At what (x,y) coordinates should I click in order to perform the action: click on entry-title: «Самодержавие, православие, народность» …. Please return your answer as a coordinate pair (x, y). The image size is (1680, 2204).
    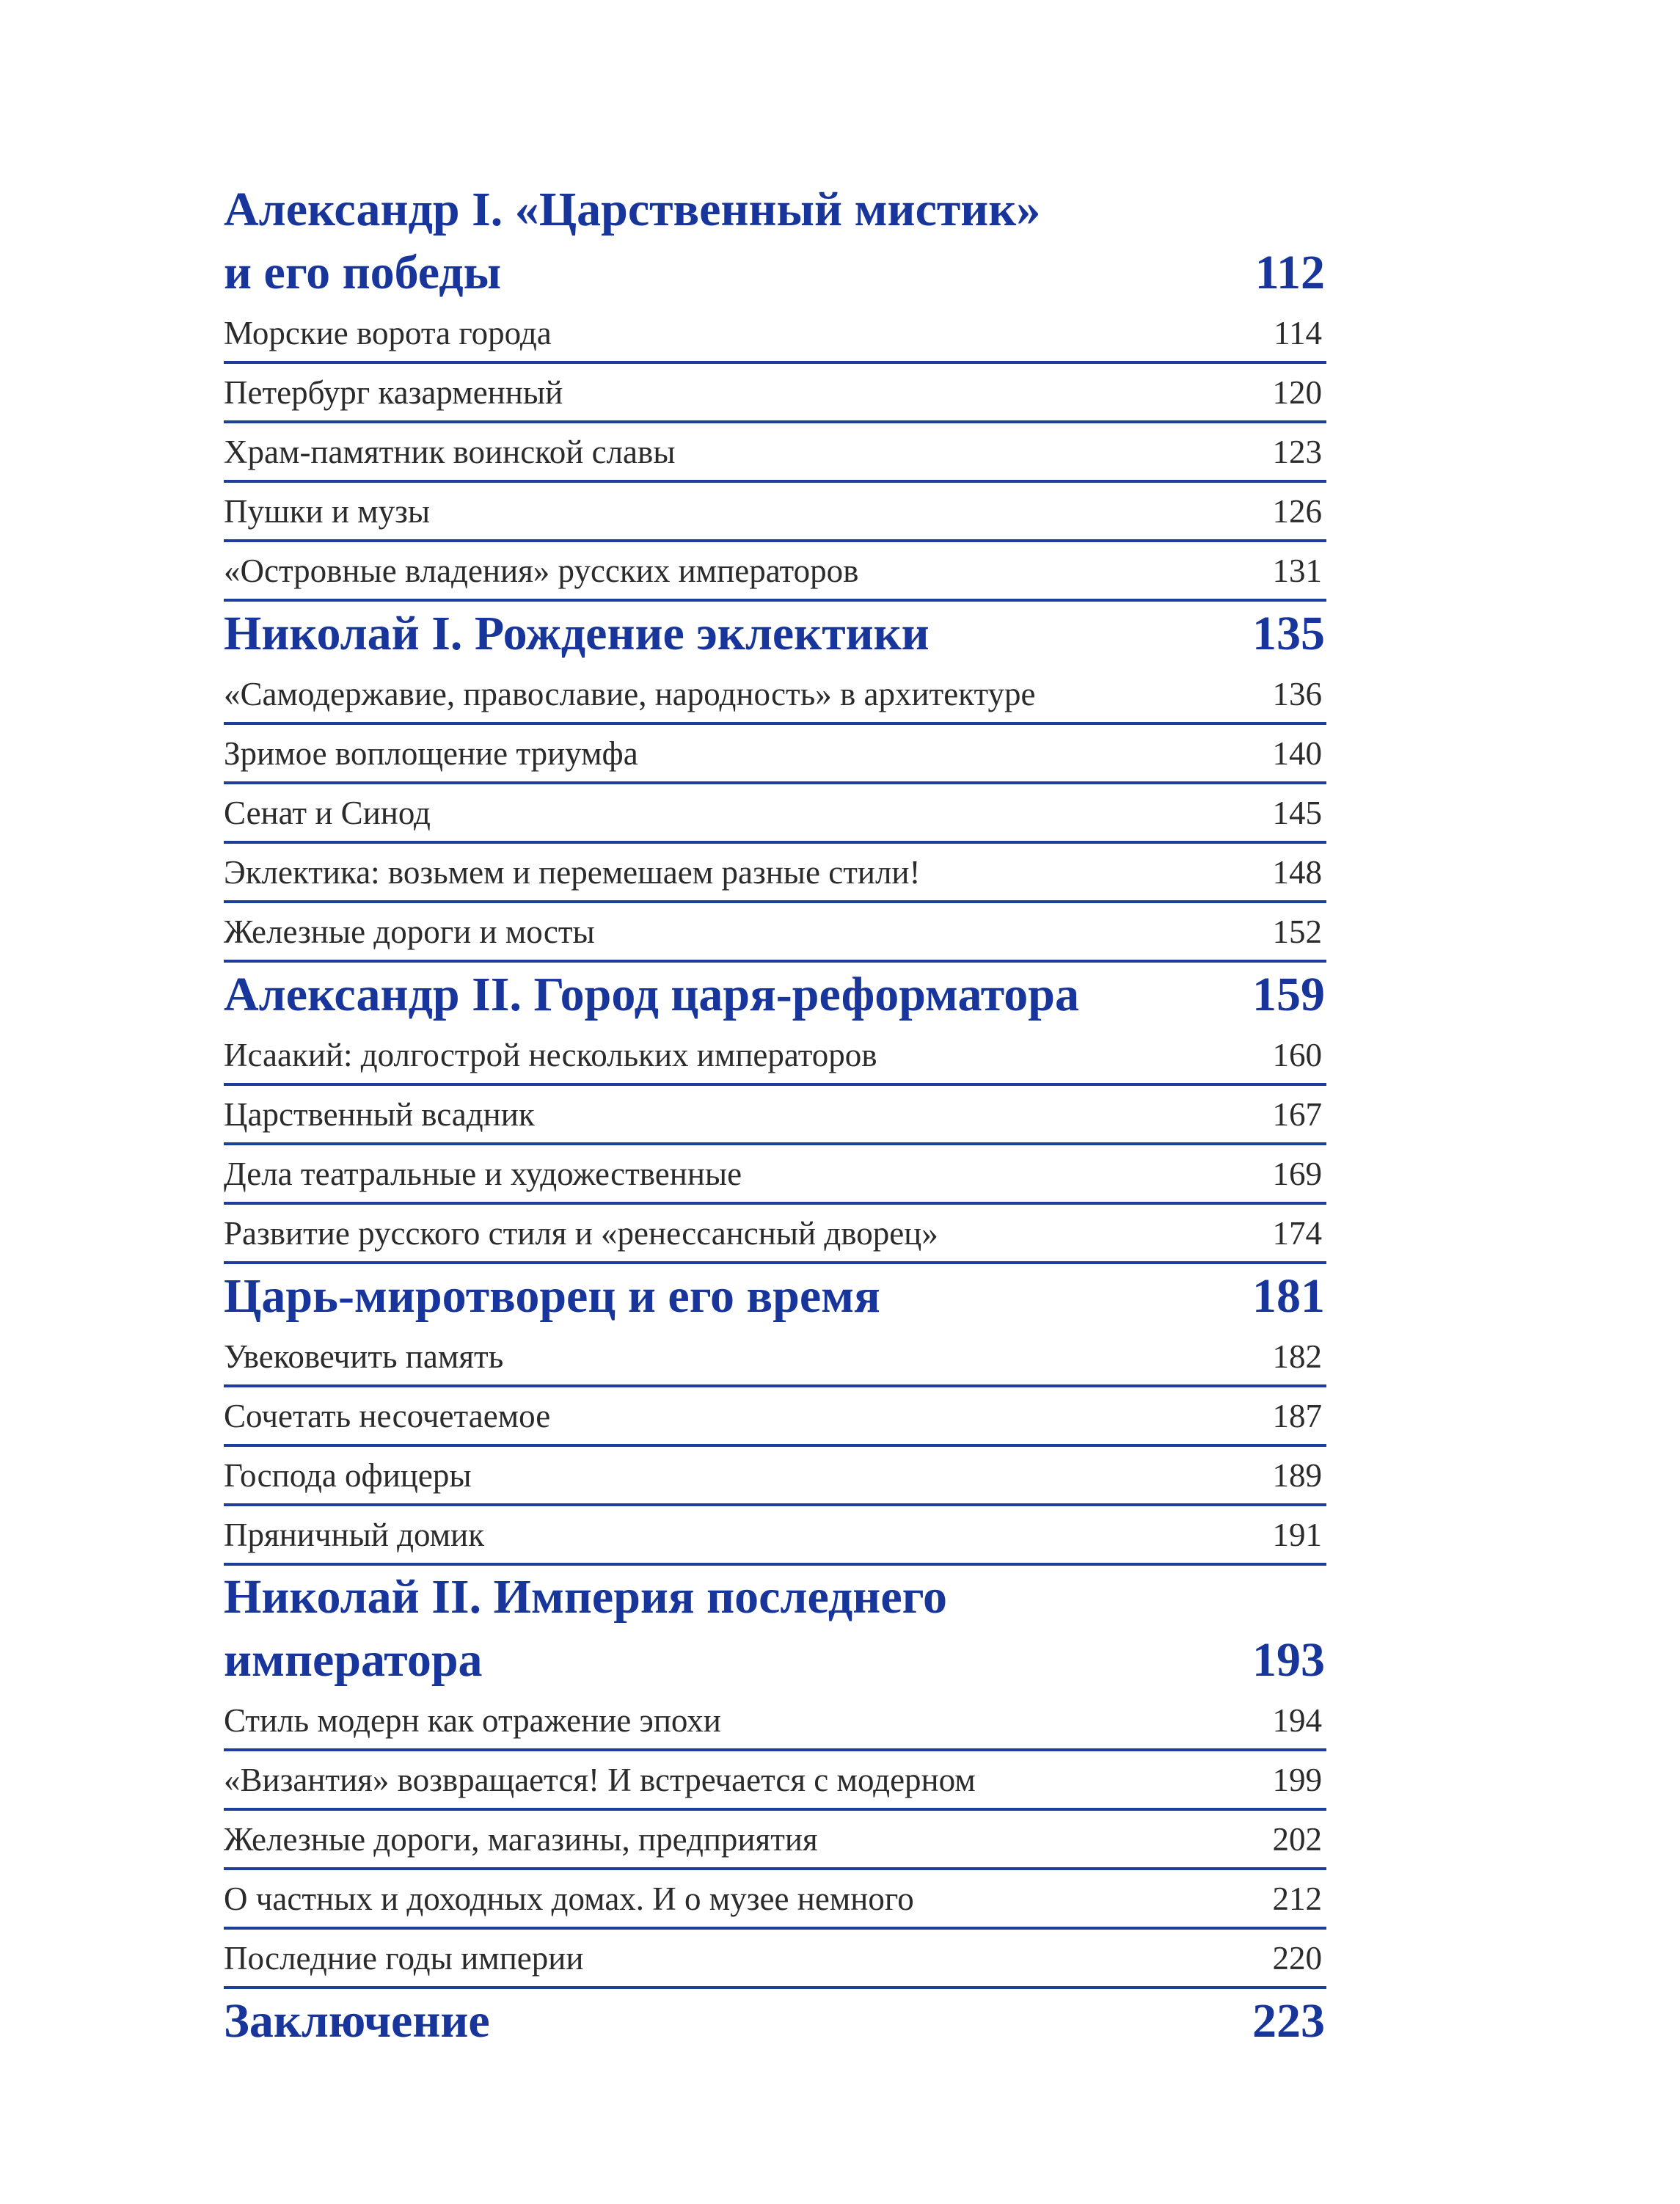
    Looking at the image, I should click on (630, 693).